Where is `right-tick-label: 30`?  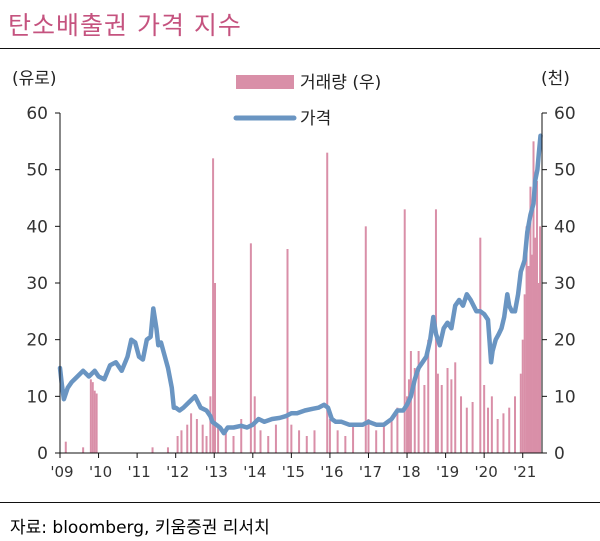 right-tick-label: 30 is located at coordinates (565, 284).